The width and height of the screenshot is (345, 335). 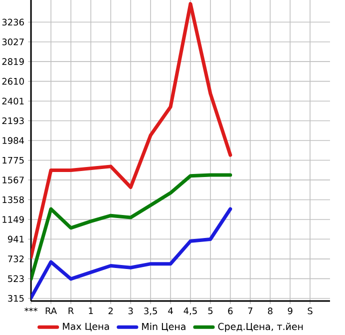 I want to click on y-tick-label: 1984, so click(x=13, y=140).